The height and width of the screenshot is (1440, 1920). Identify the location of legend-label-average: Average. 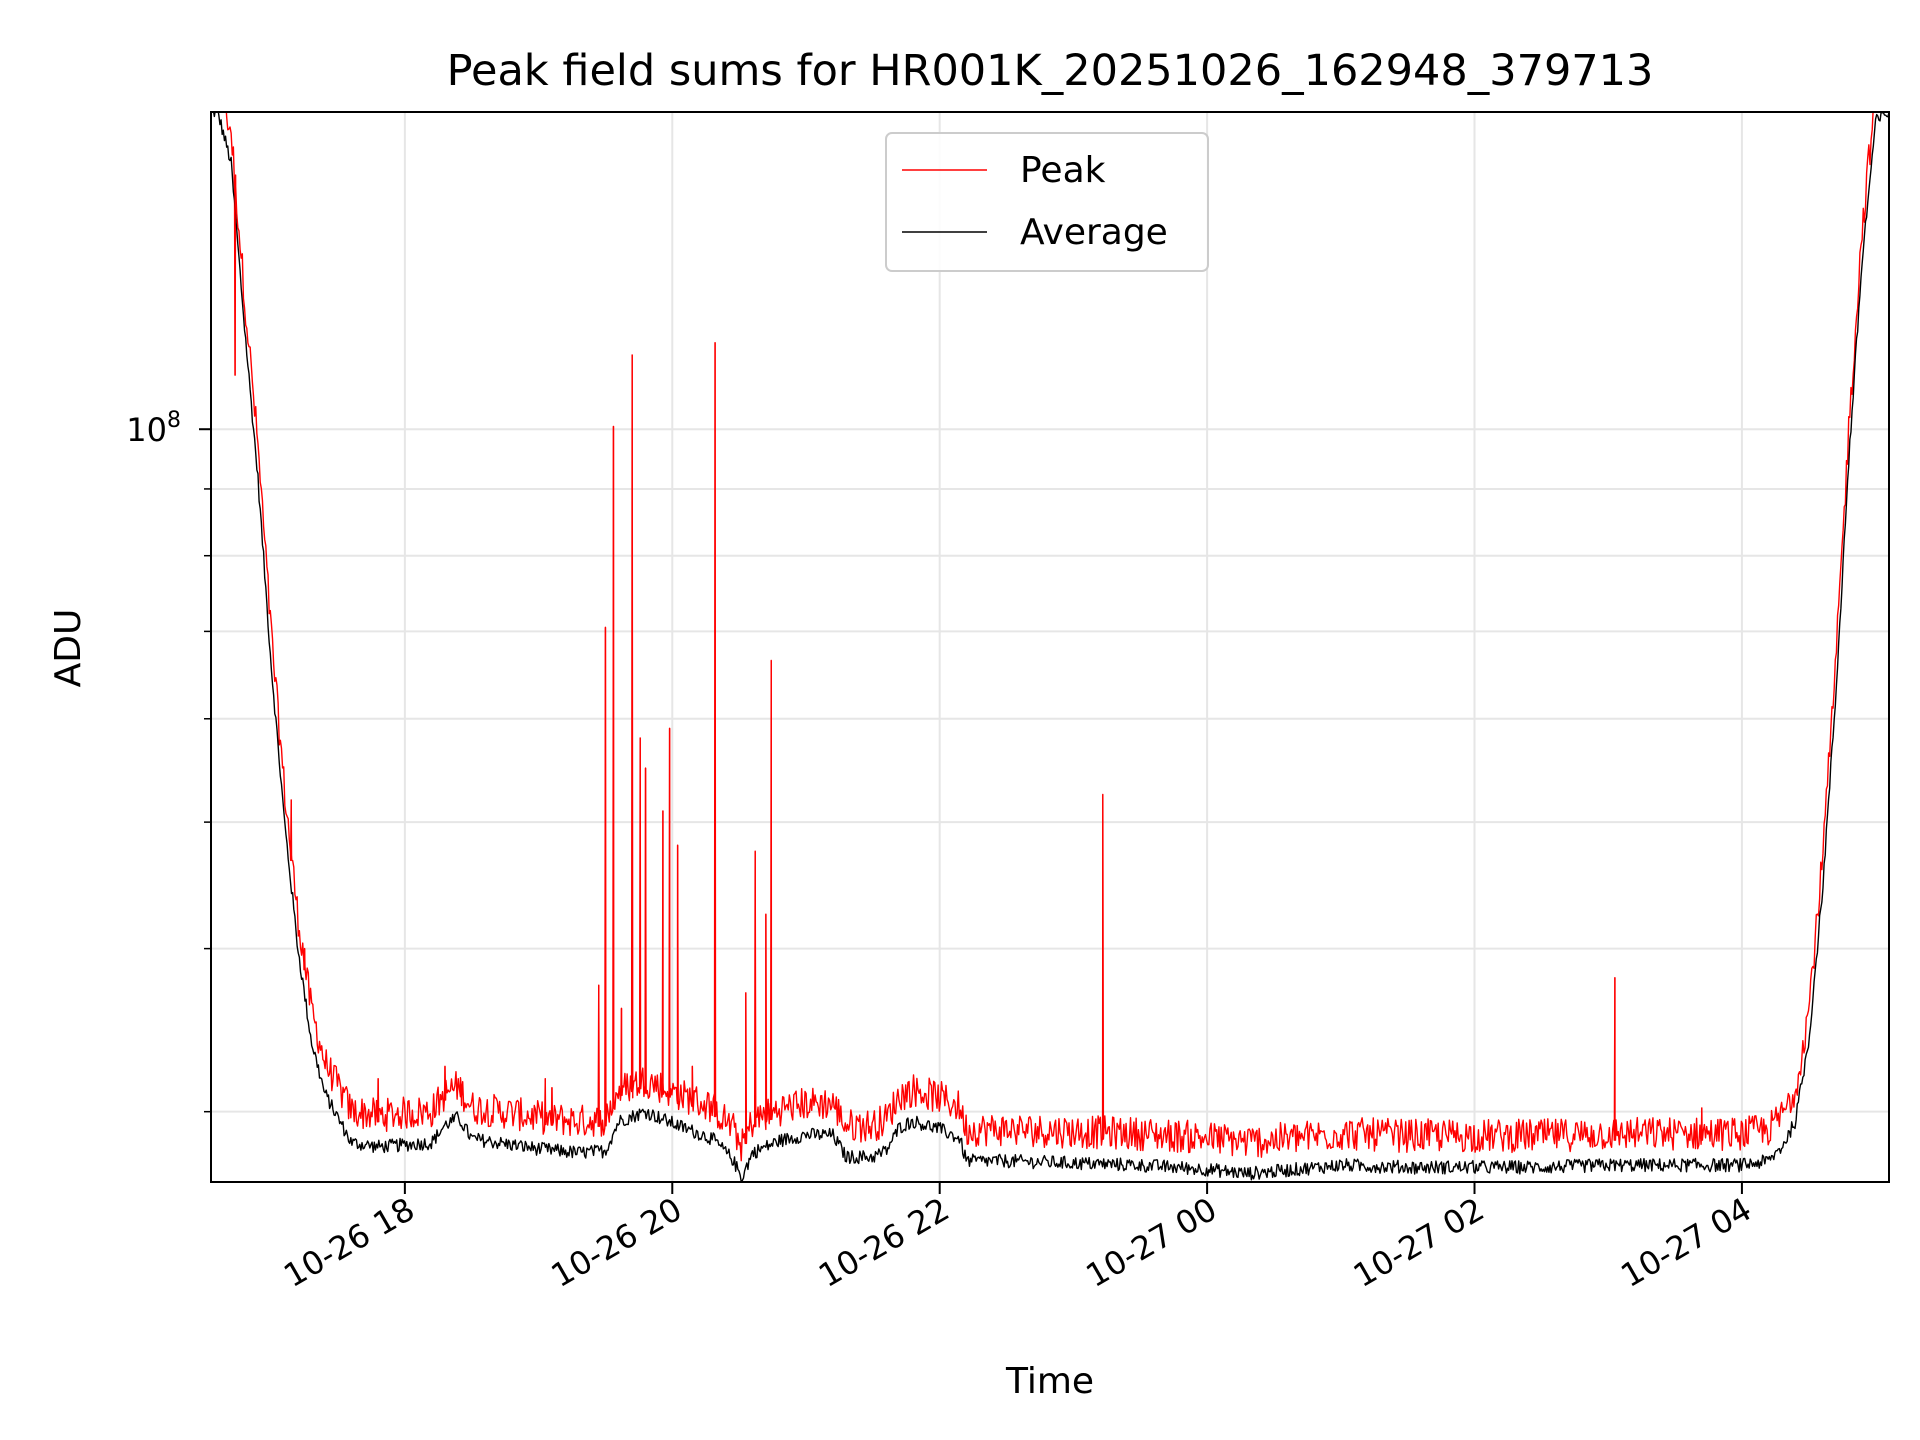
(1094, 232).